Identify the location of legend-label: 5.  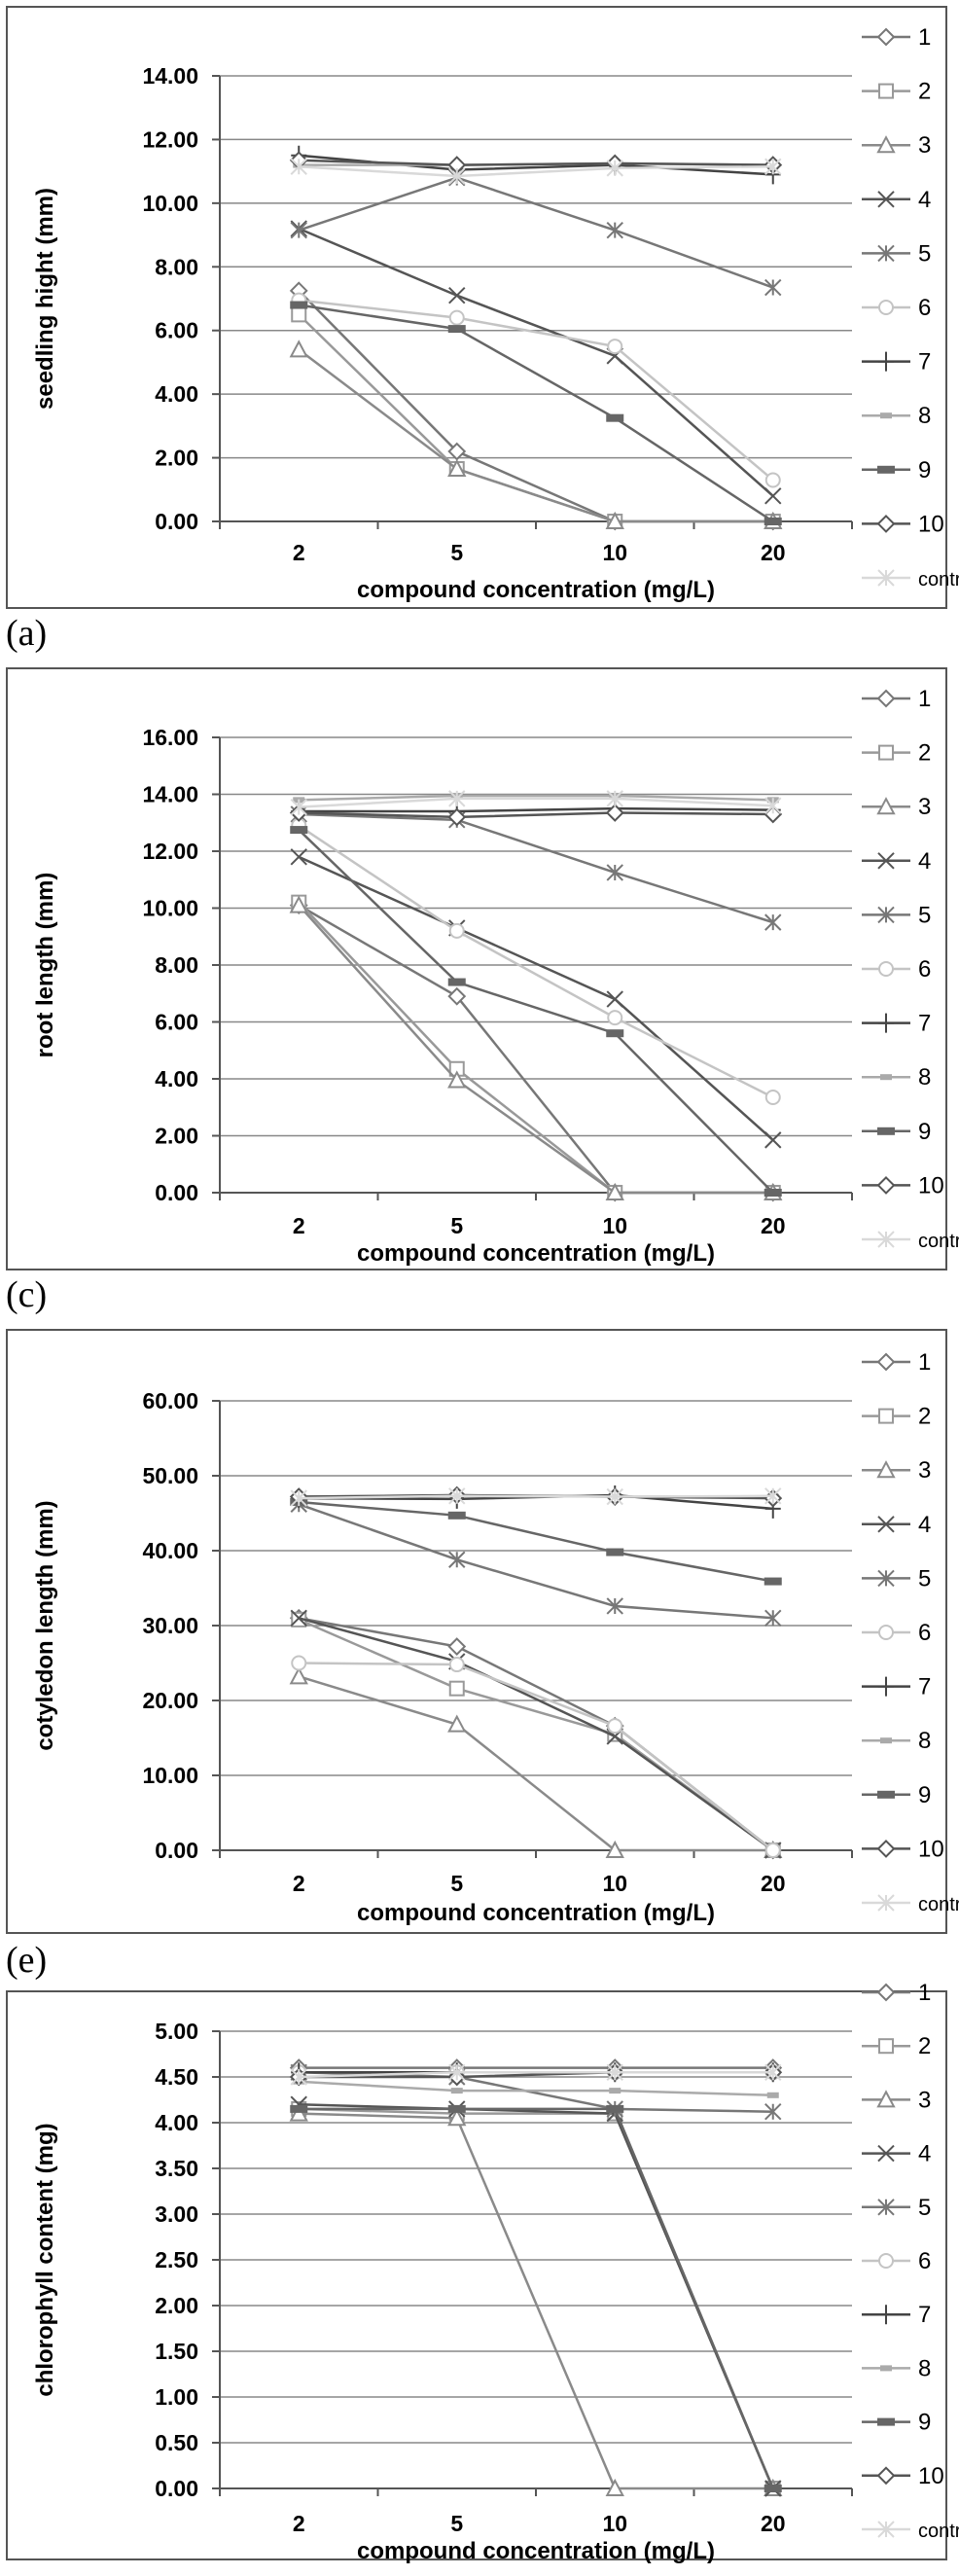
(925, 253).